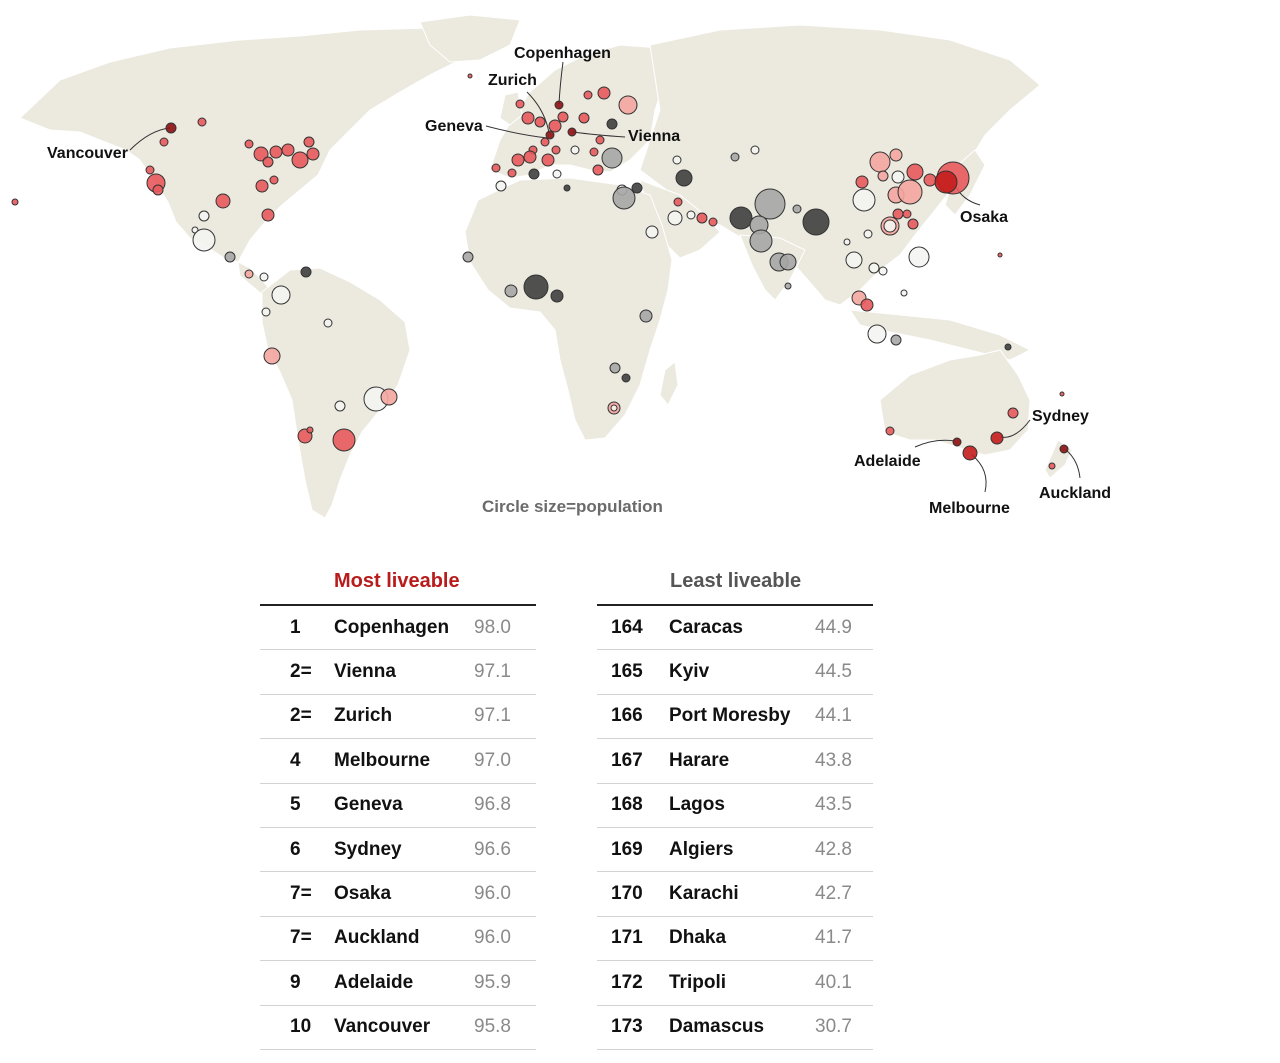  Describe the element at coordinates (377, 938) in the screenshot. I see `row-city: Auckland` at that location.